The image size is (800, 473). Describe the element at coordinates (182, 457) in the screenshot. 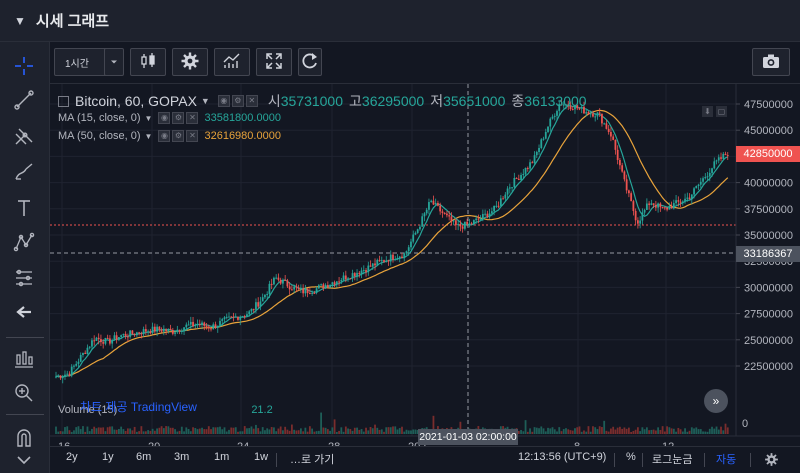

I see `range-3m-button: 3m` at that location.